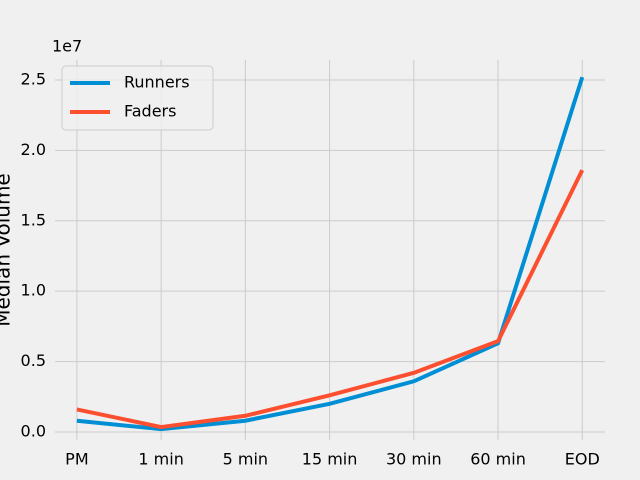  Describe the element at coordinates (33, 430) in the screenshot. I see `y-tick-label: 0.0` at that location.